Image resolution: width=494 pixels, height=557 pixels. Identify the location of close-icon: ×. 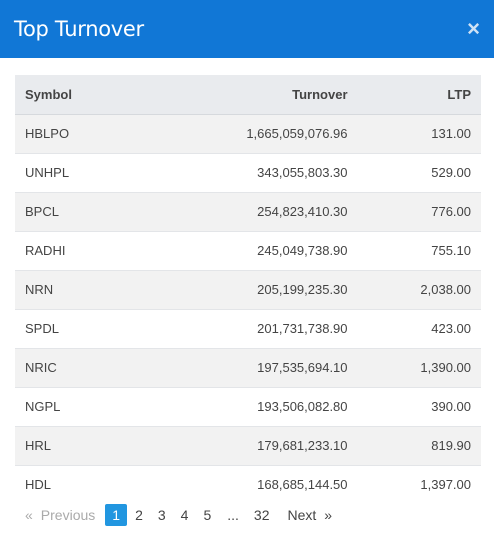
(473, 28).